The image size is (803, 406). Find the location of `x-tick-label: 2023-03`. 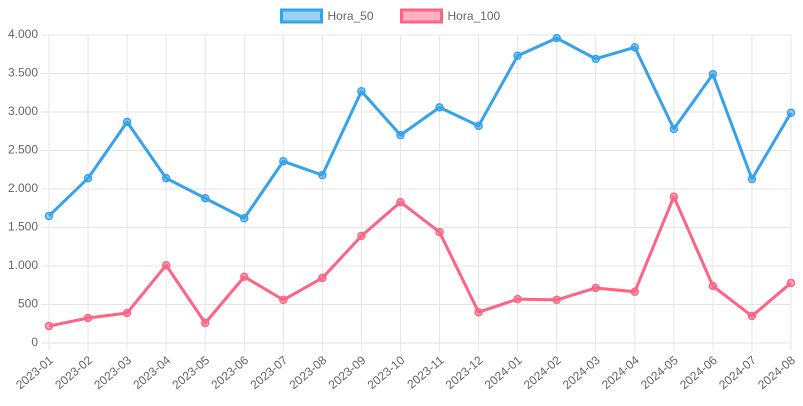

x-tick-label: 2023-03 is located at coordinates (112, 372).